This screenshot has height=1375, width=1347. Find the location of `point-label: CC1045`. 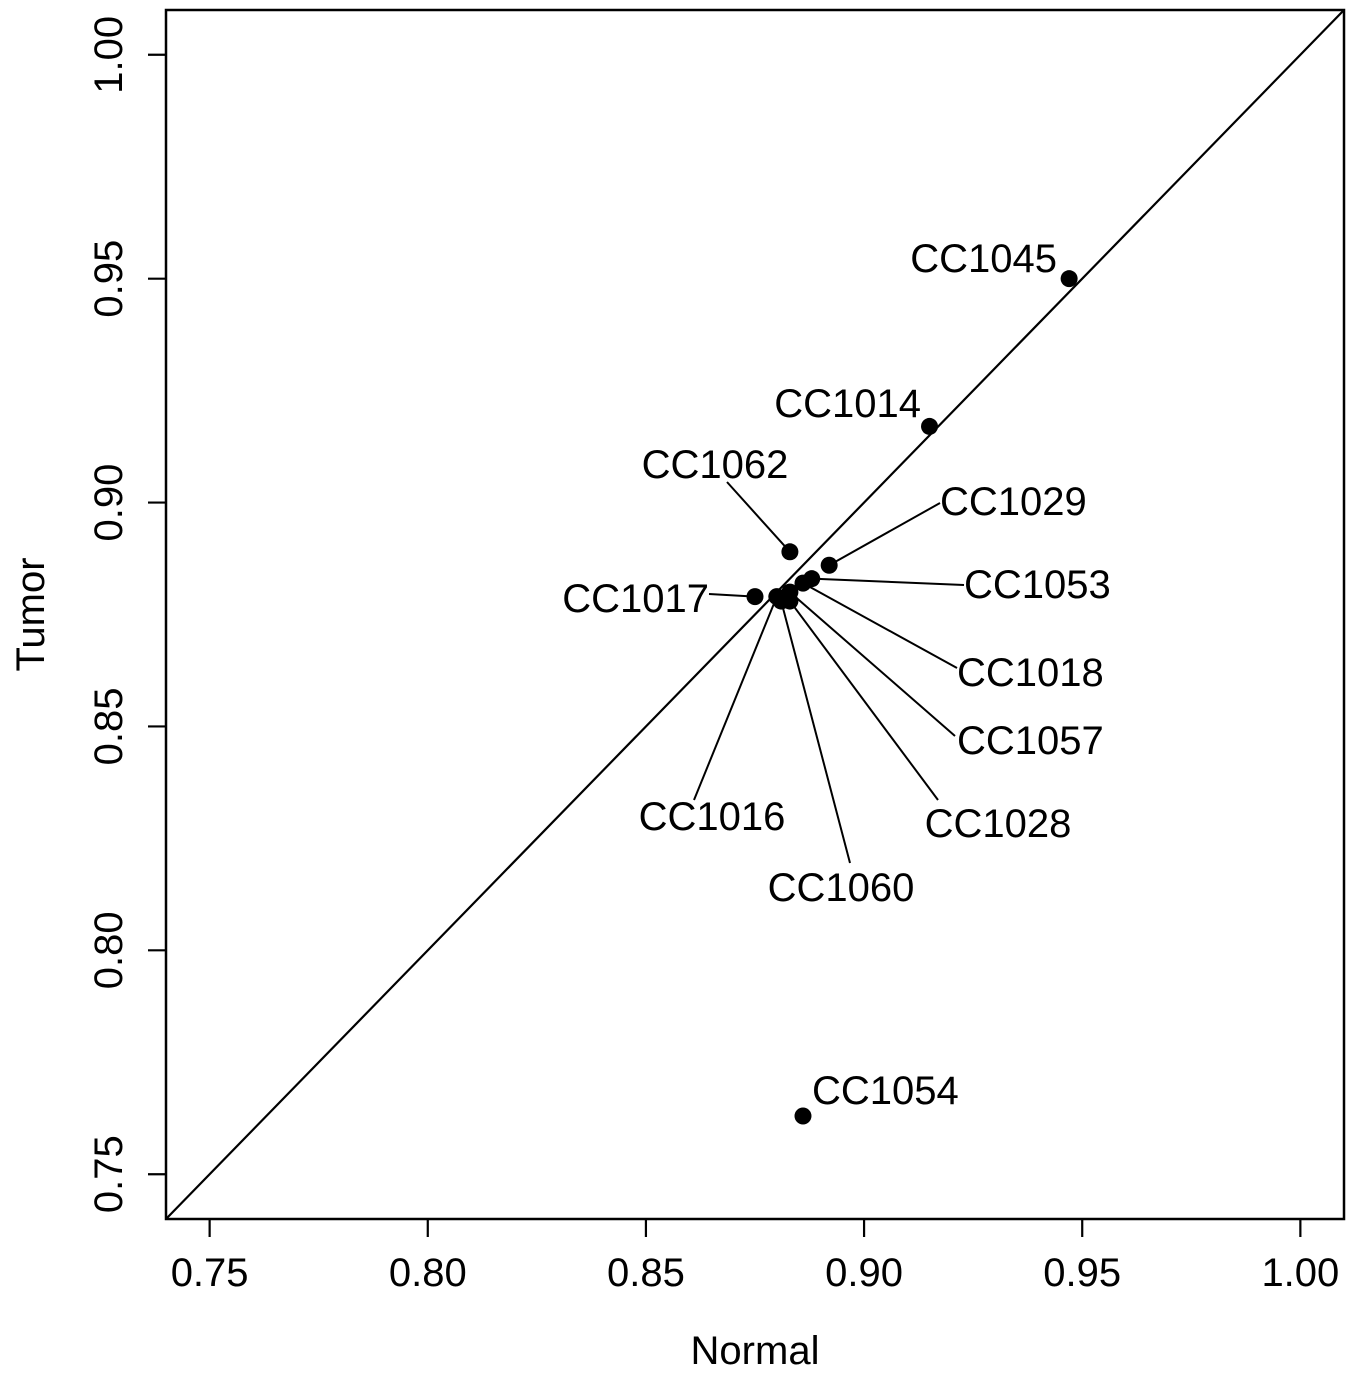

point-label: CC1045 is located at coordinates (983, 259).